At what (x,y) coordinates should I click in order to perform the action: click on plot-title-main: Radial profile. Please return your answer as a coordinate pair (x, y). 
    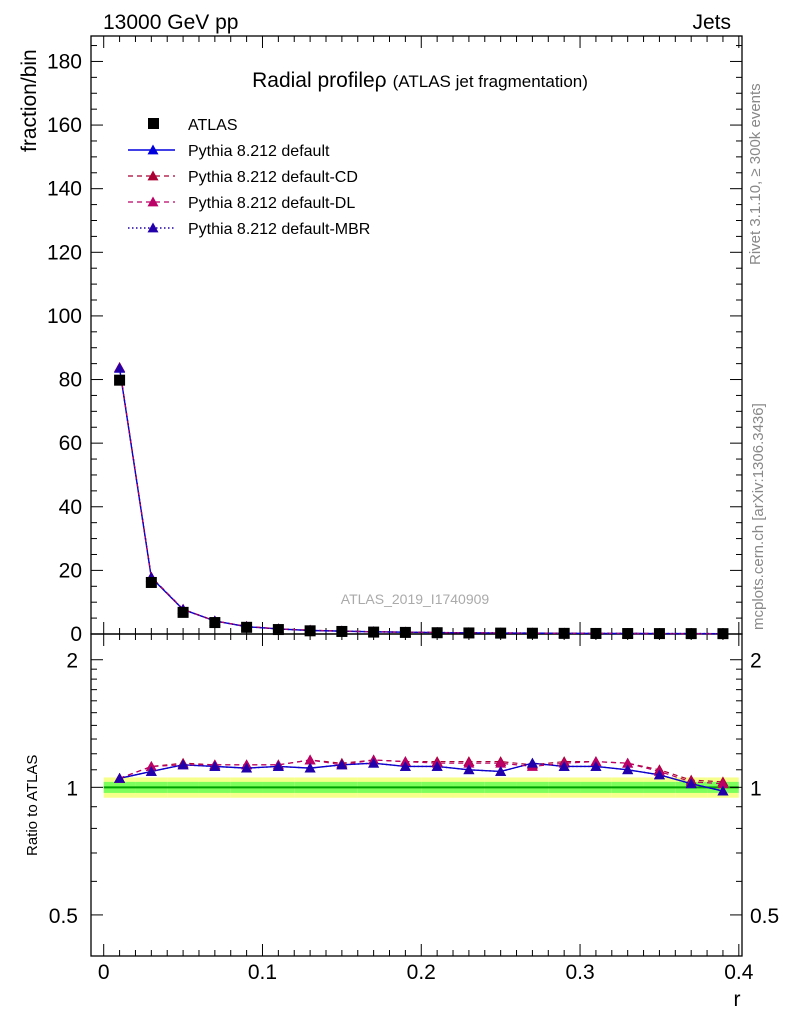
    Looking at the image, I should click on (313, 80).